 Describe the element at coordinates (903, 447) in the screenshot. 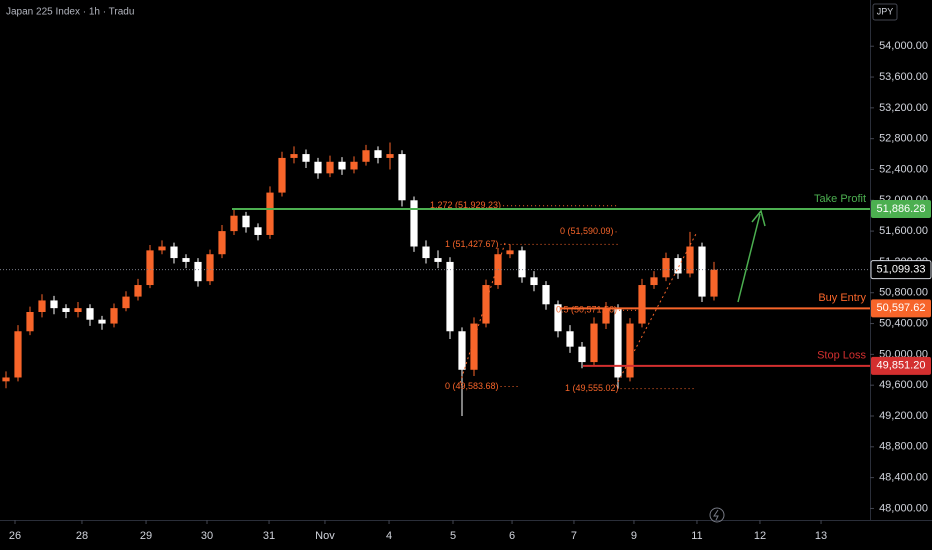

I see `y-tick-label: 48,800.00` at that location.